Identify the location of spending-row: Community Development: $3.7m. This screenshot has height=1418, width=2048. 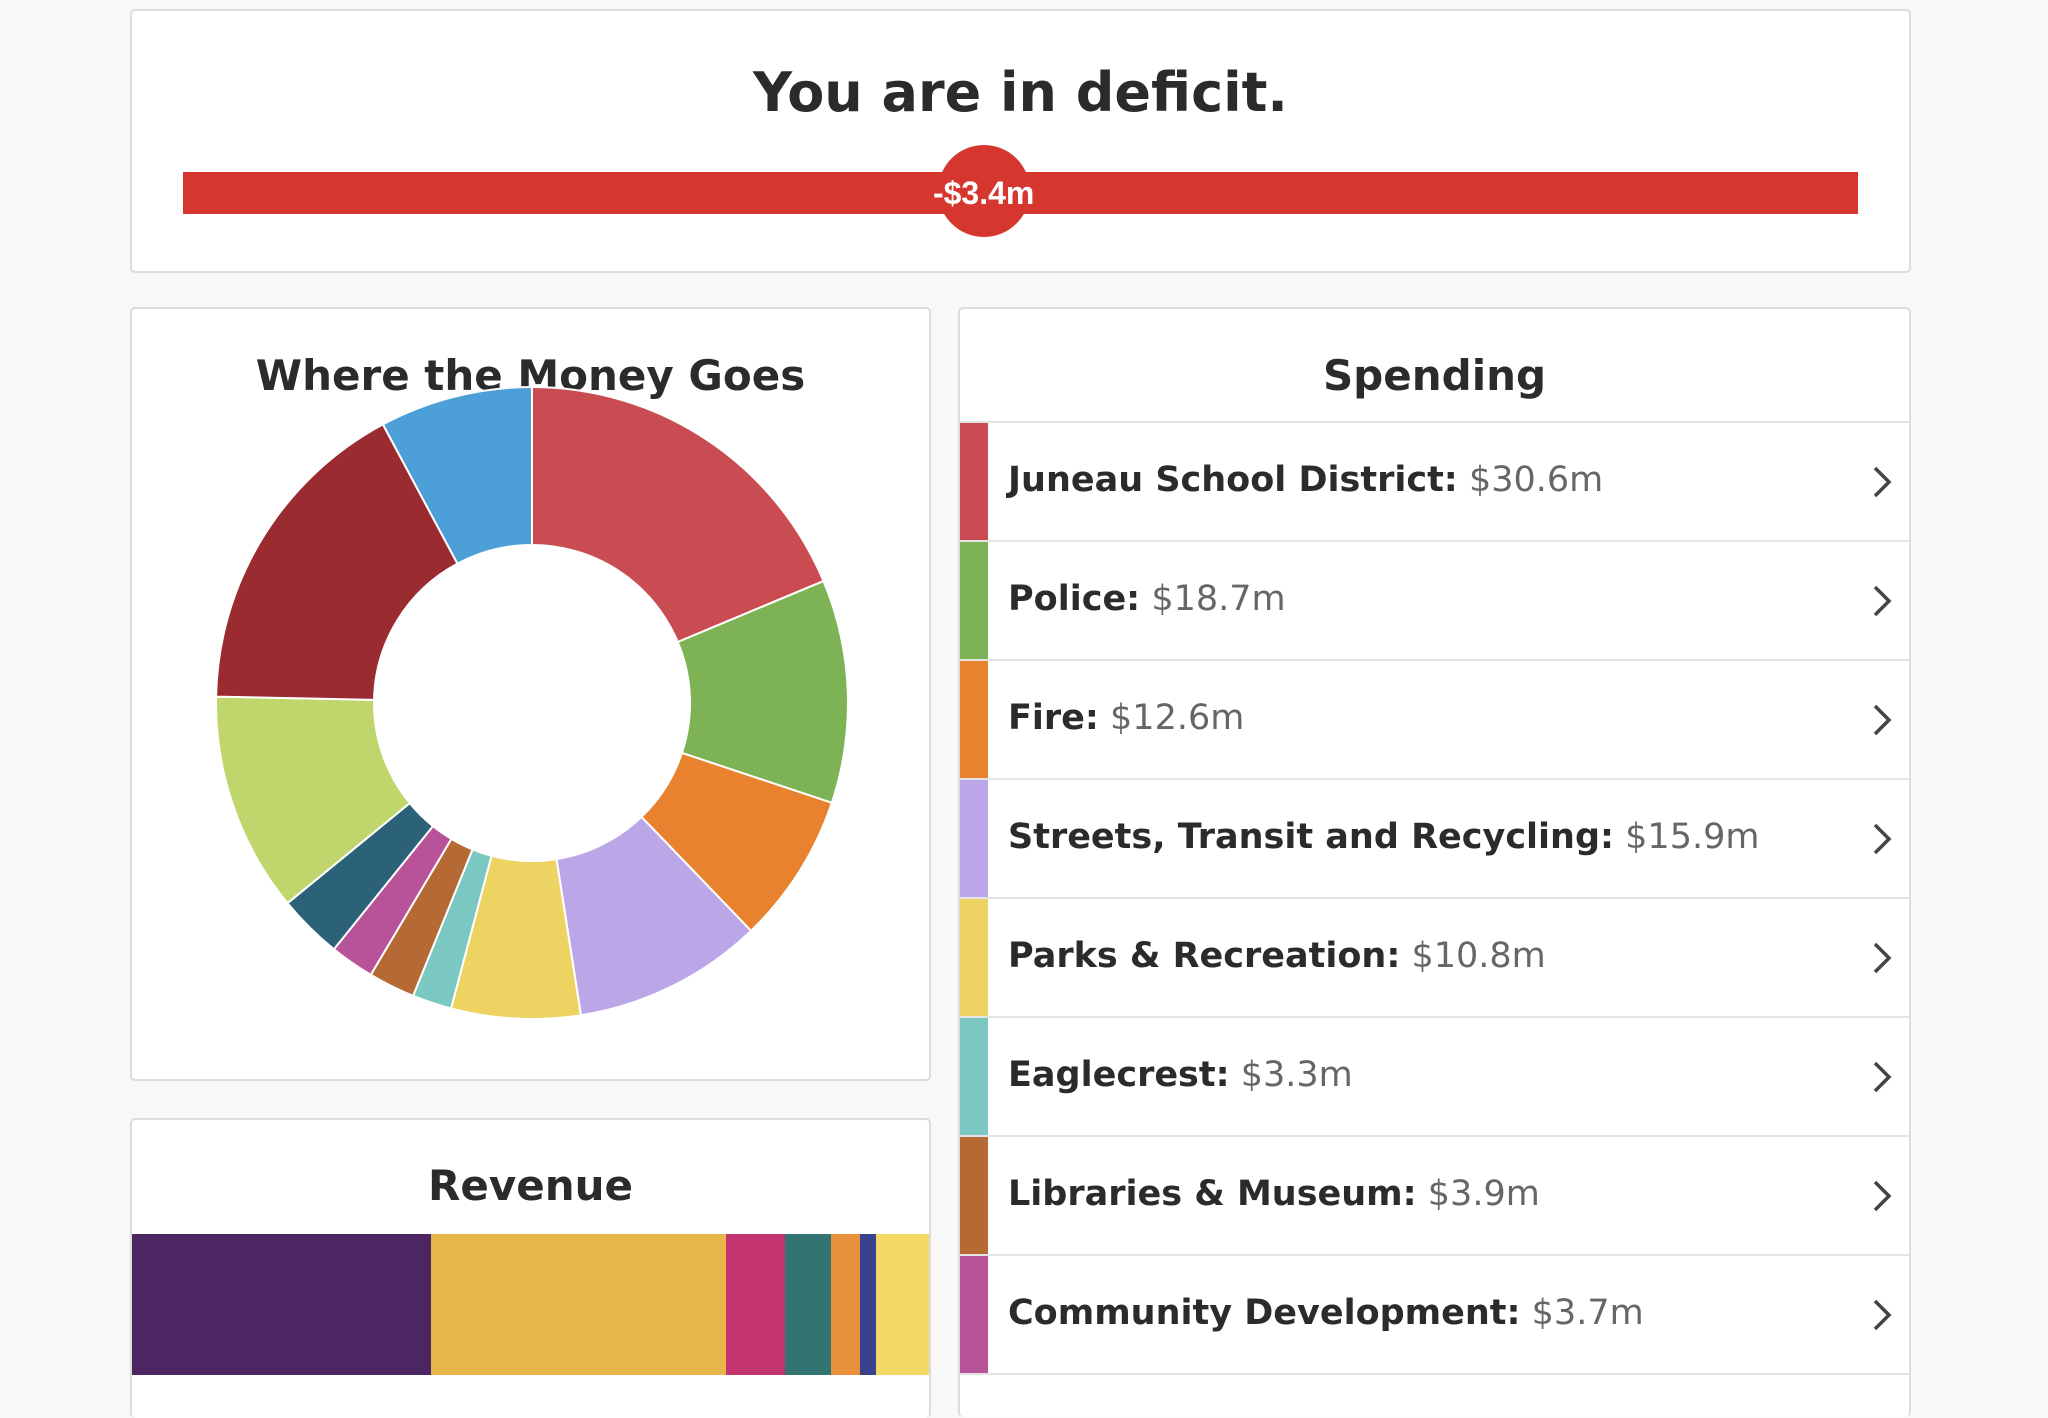
(1434, 1315).